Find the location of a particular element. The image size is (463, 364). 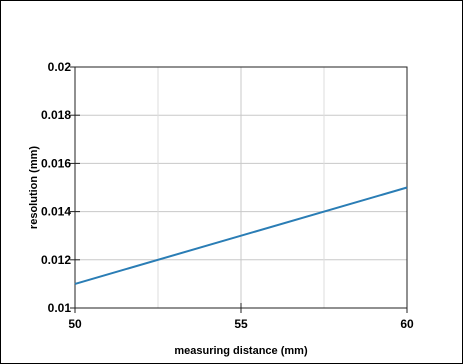

x-axis-label: measuring distance (mm) is located at coordinates (241, 351).